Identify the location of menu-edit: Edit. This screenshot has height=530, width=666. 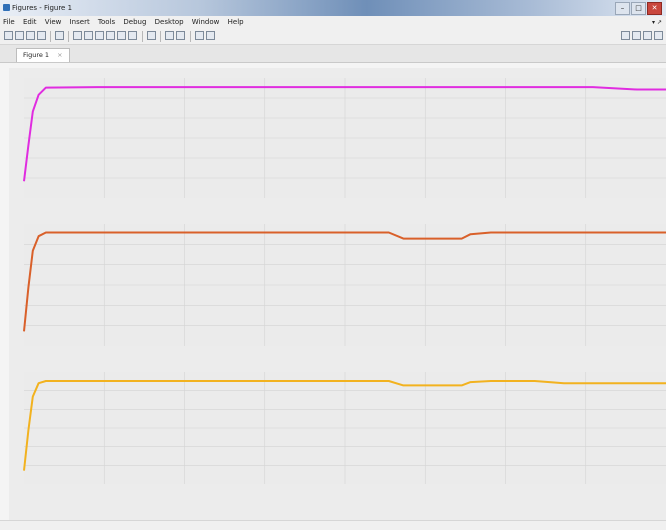
(29, 22).